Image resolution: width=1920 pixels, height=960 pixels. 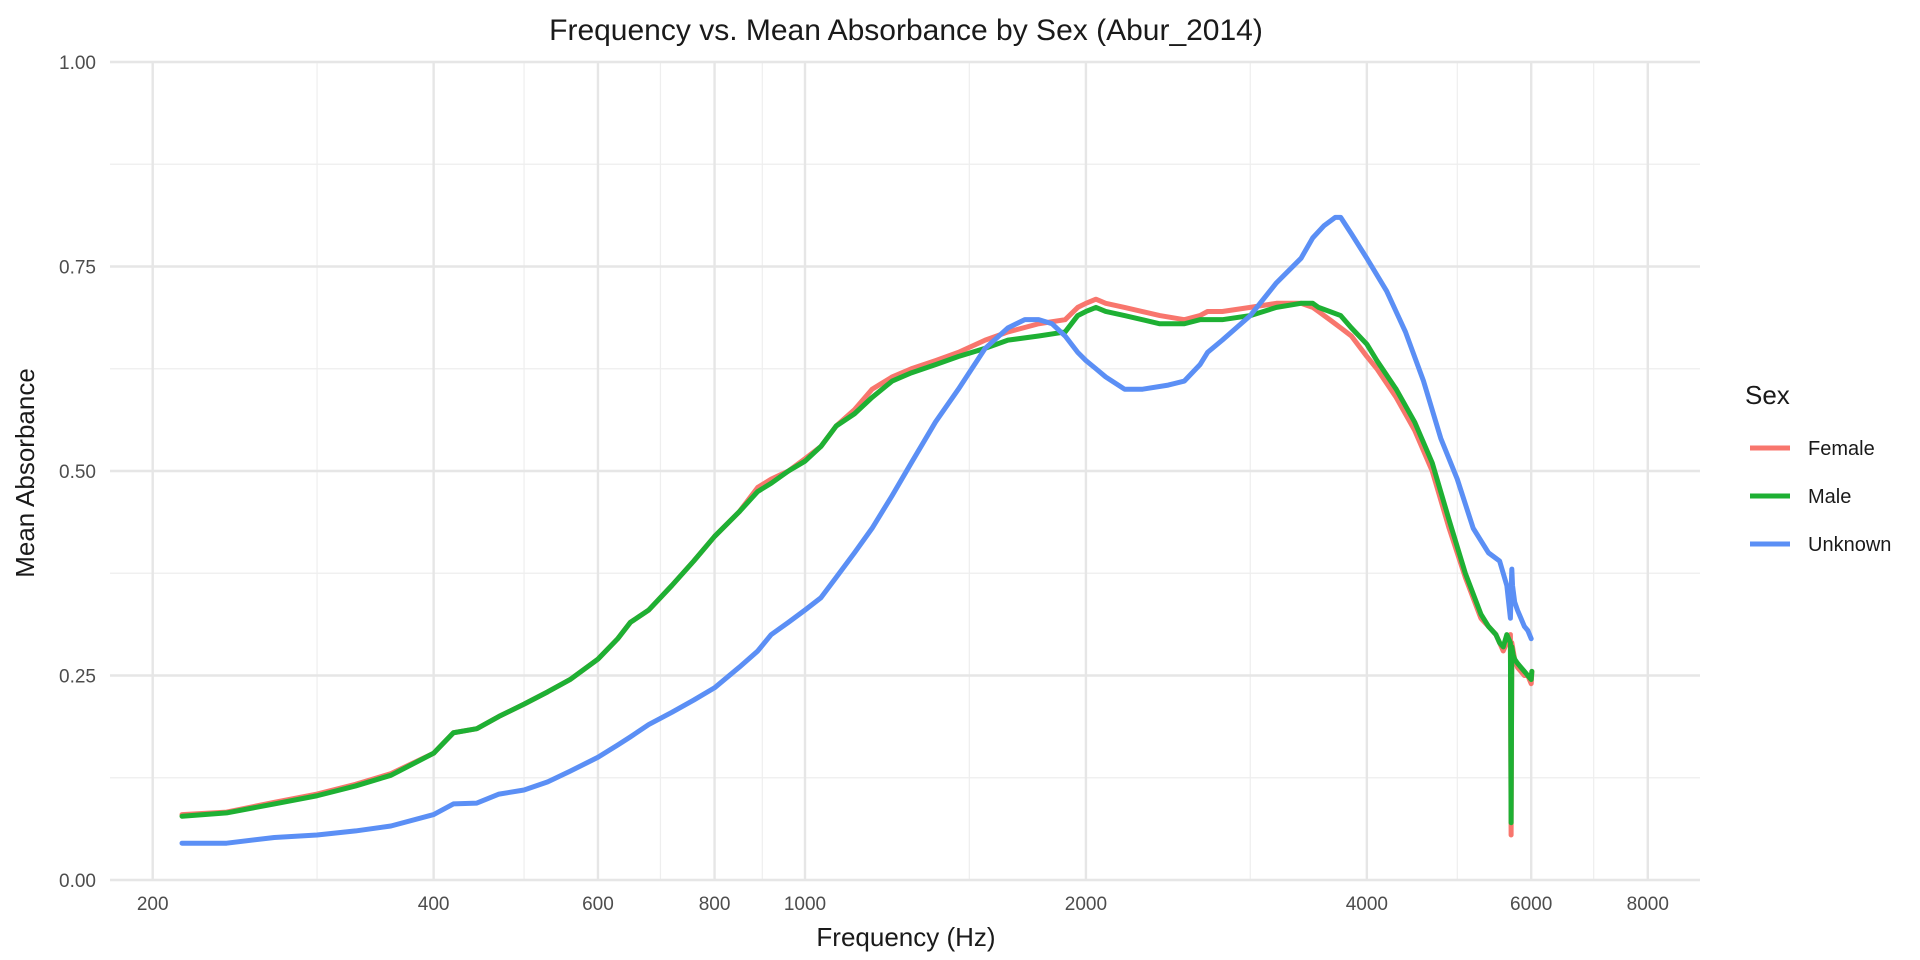 I want to click on legend-label-male: Male, so click(x=1829, y=497).